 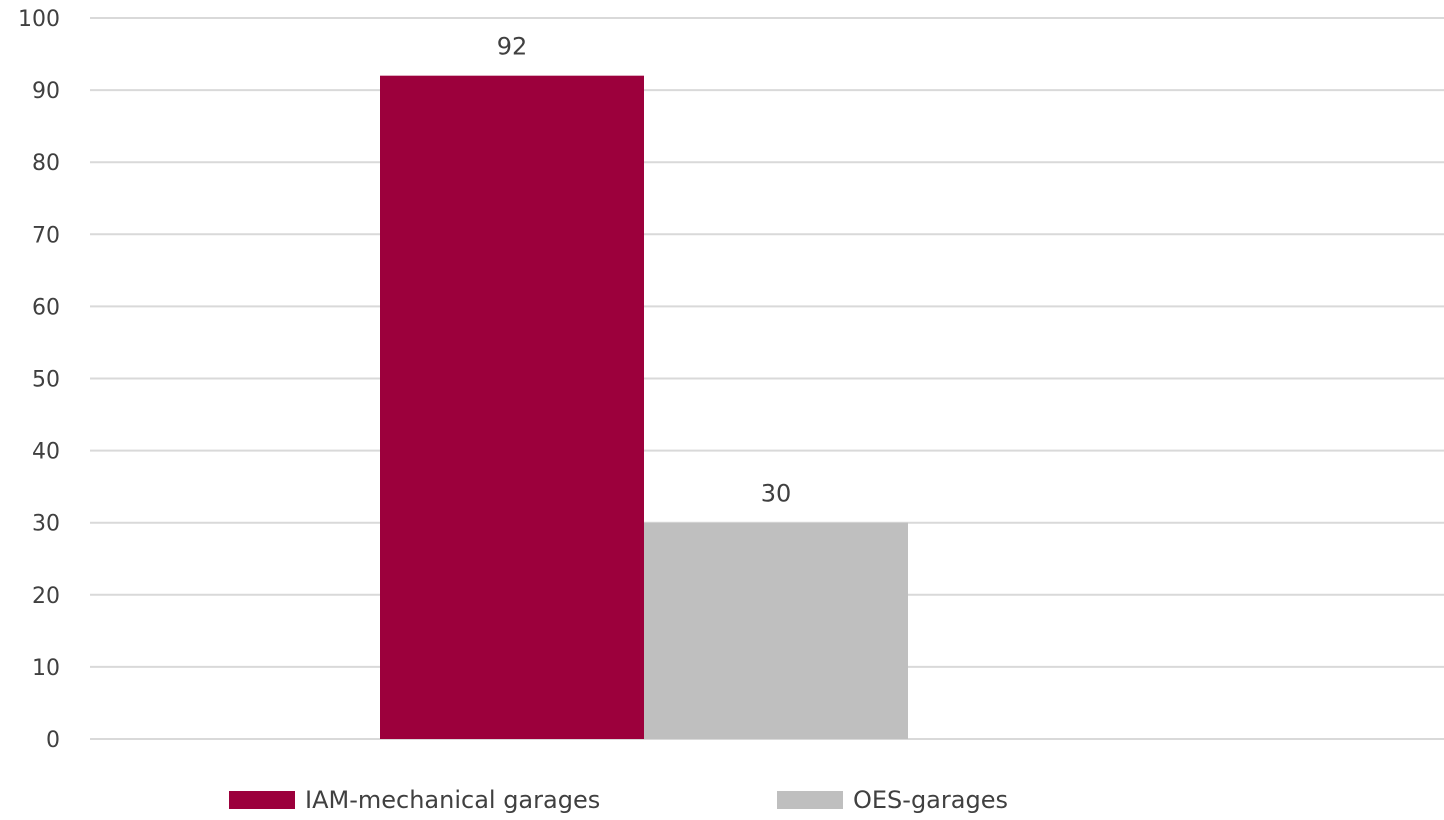 I want to click on bar-iam-mechanical-garages, so click(x=512, y=407).